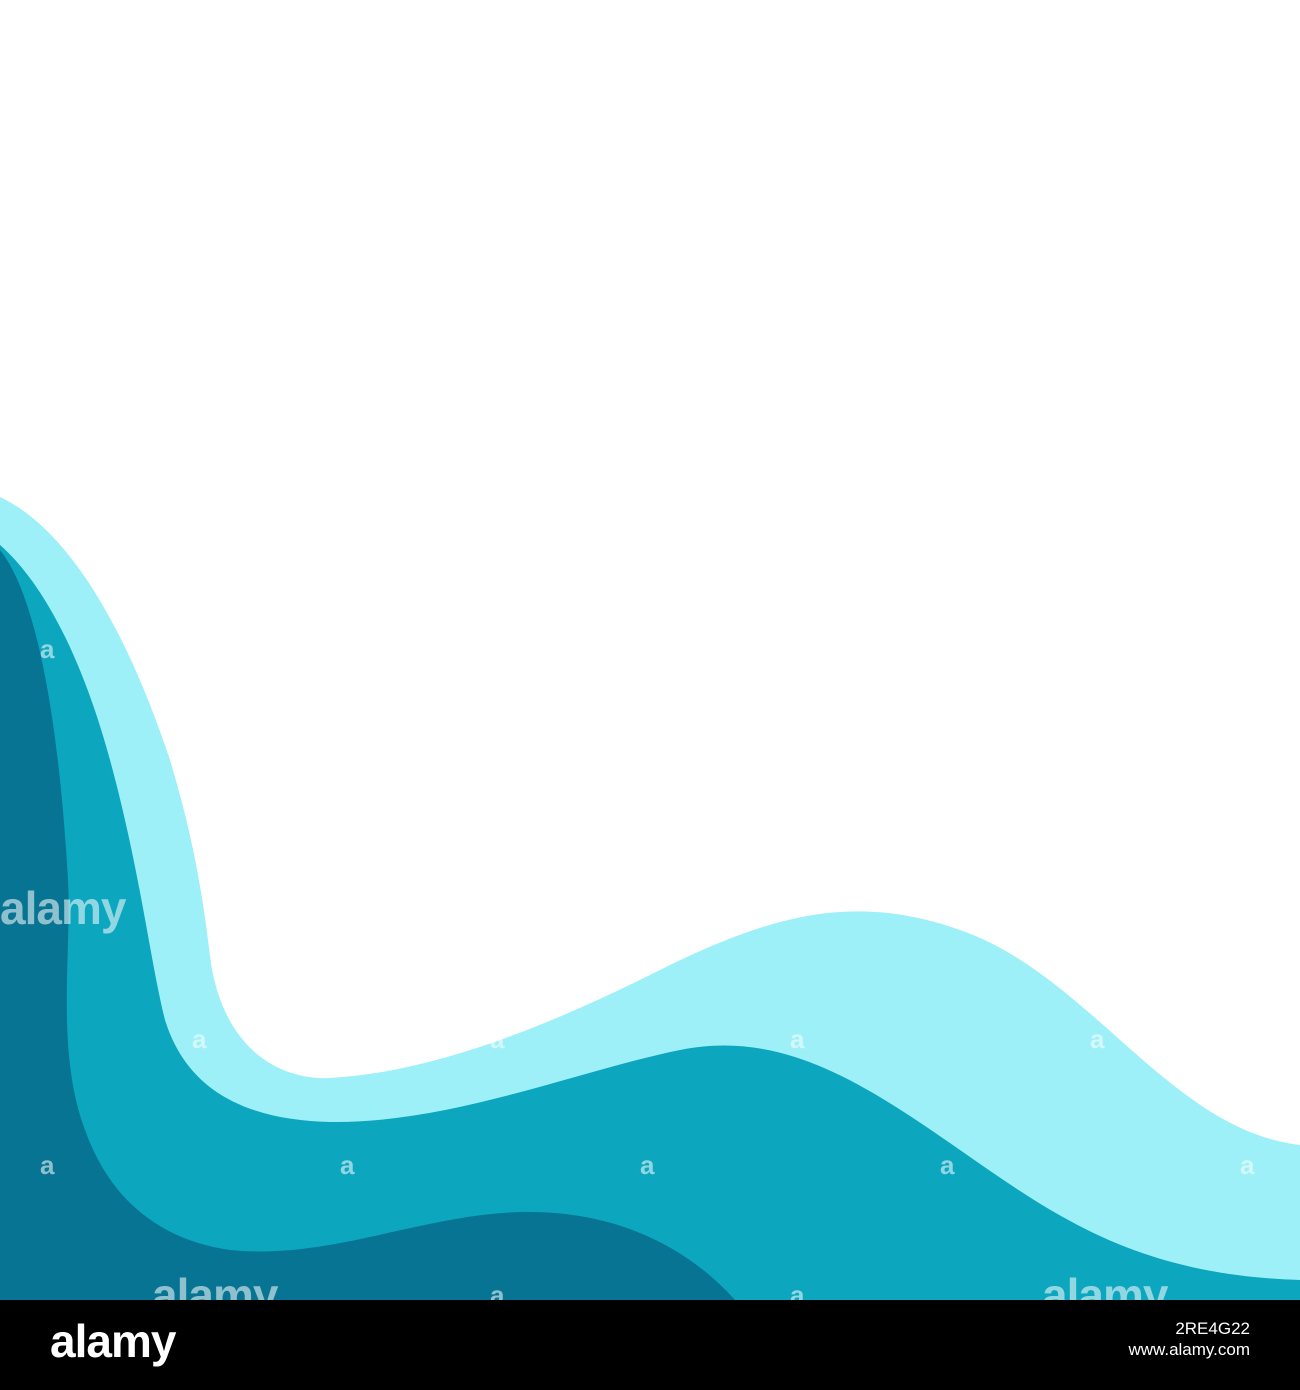 Image resolution: width=1300 pixels, height=1390 pixels. What do you see at coordinates (113, 1341) in the screenshot?
I see `alamy-logo: alamy` at bounding box center [113, 1341].